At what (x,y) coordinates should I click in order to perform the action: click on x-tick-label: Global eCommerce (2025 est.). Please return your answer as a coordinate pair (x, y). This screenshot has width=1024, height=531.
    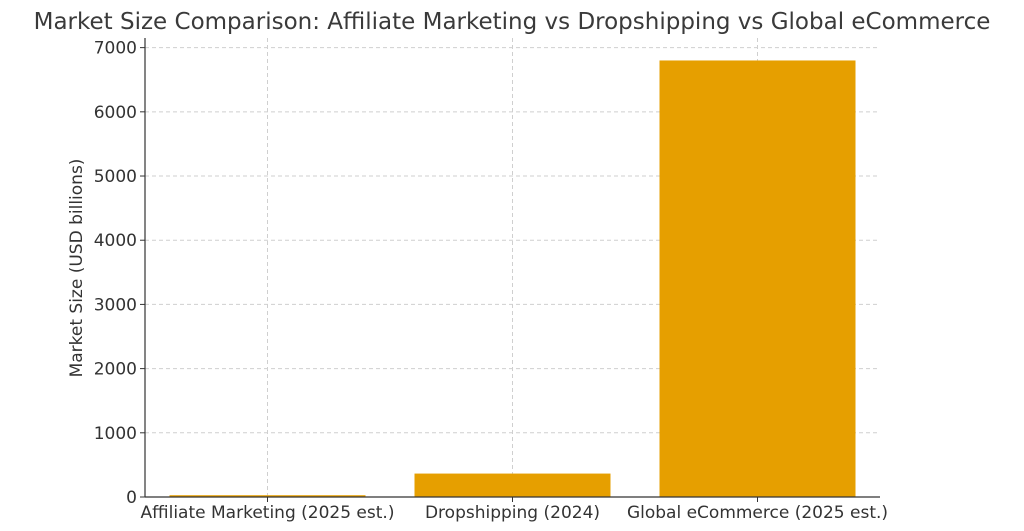
    Looking at the image, I should click on (757, 513).